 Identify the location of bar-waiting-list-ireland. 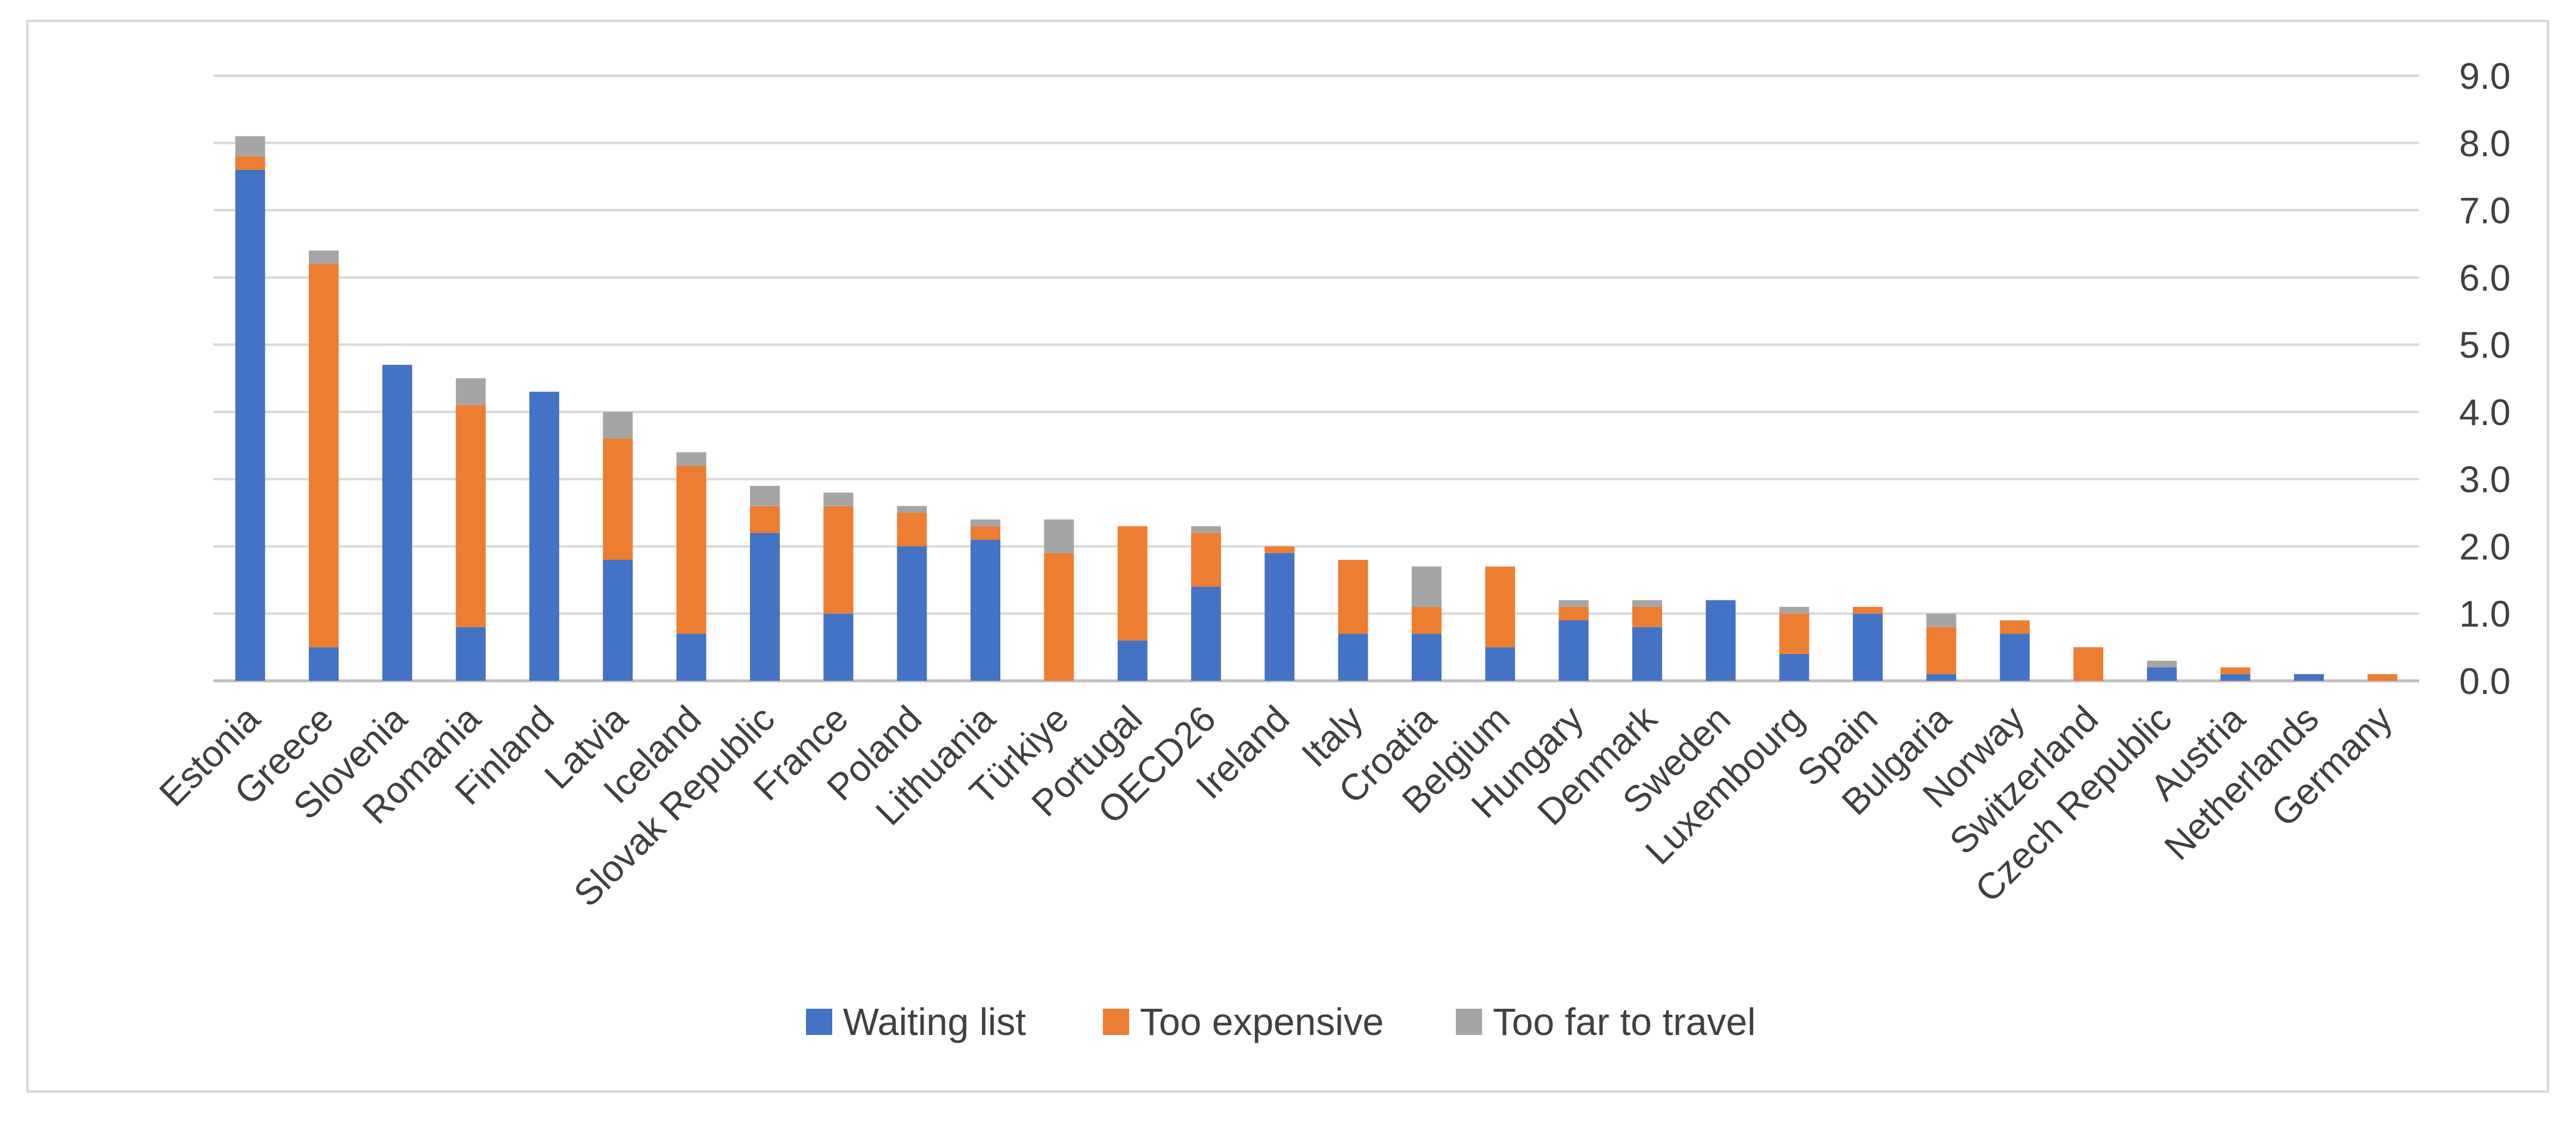
(1279, 617).